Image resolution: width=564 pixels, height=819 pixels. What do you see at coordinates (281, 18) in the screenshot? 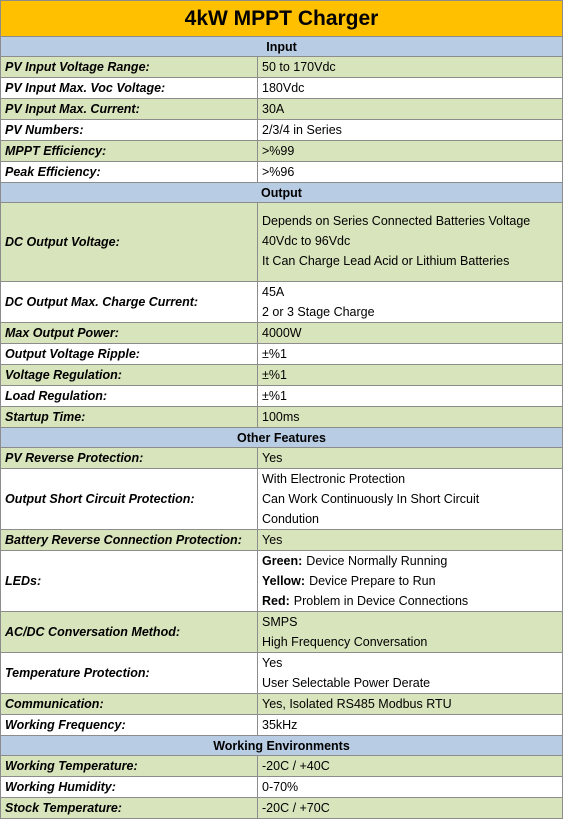
I see `title: 4kW MPPT Charger` at bounding box center [281, 18].